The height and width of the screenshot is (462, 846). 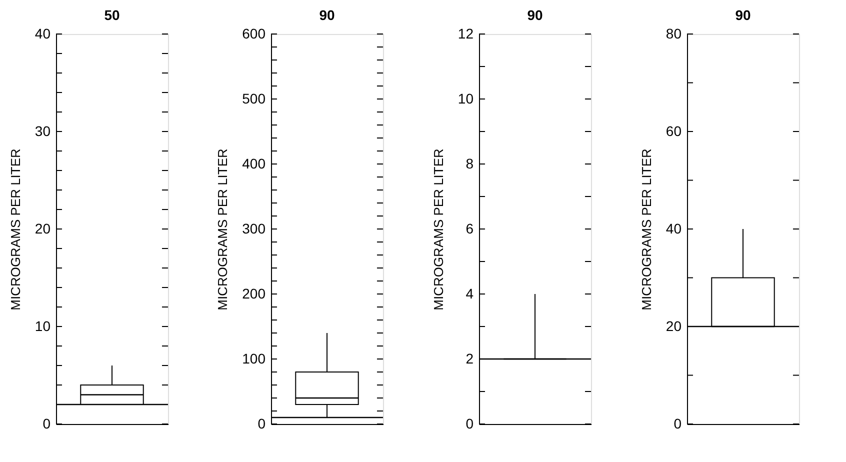 What do you see at coordinates (254, 98) in the screenshot?
I see `y-tick-label: 500` at bounding box center [254, 98].